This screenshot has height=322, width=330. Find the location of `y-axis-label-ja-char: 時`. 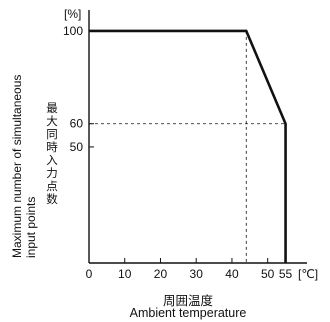

y-axis-label-ja-char: 時 is located at coordinates (52, 147).